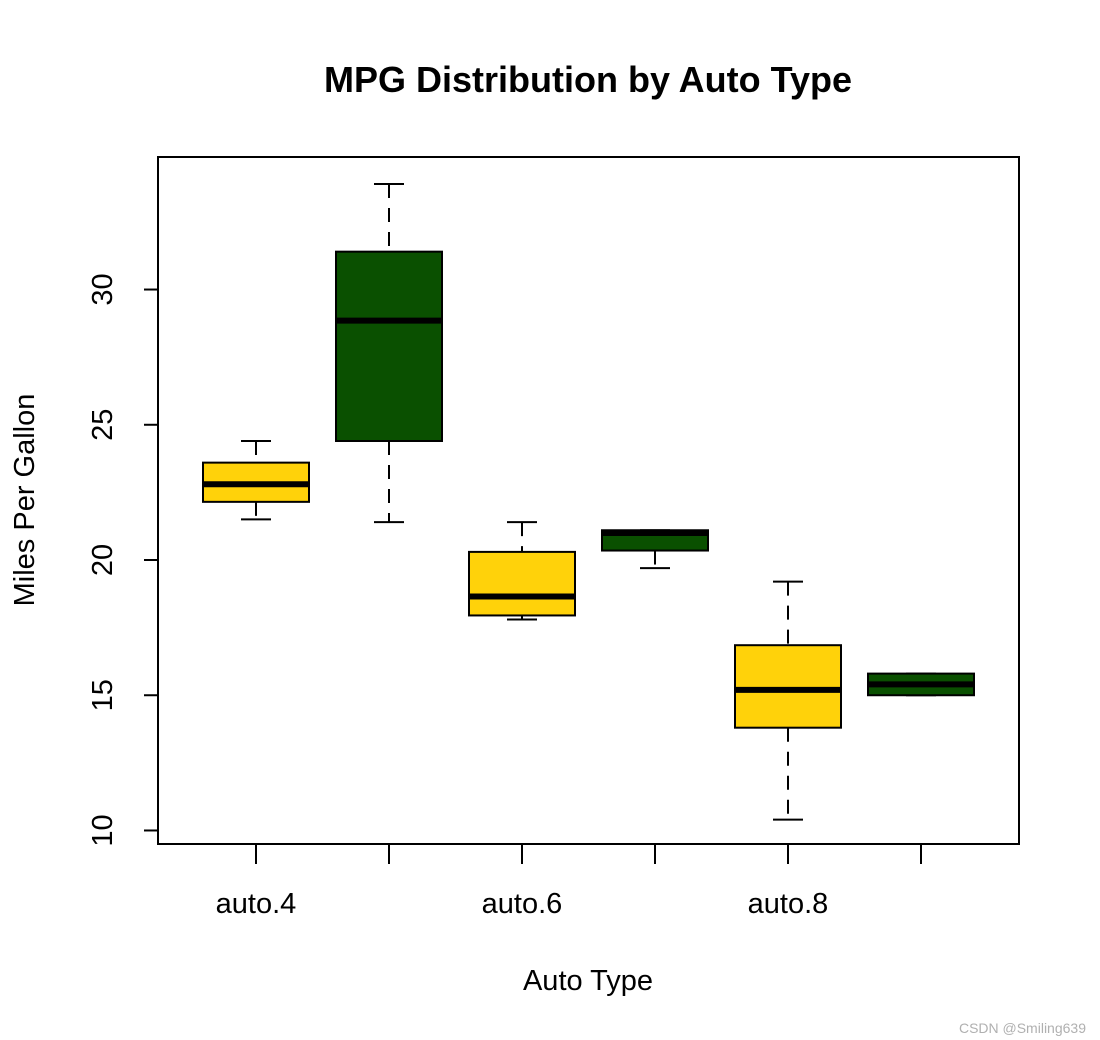 The height and width of the screenshot is (1040, 1100). What do you see at coordinates (788, 904) in the screenshot?
I see `x-tick-label: auto.8` at bounding box center [788, 904].